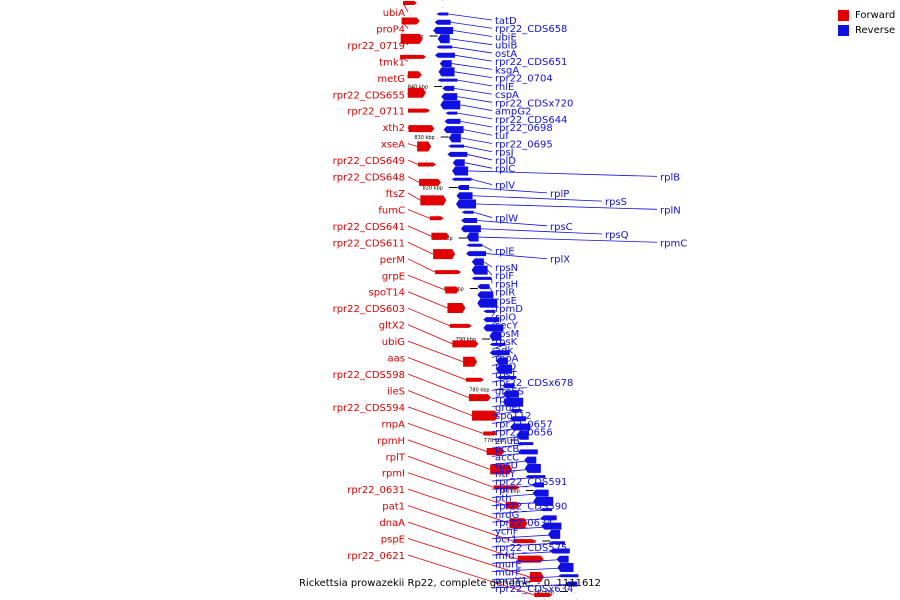  Describe the element at coordinates (559, 194) in the screenshot. I see `reverse-gene-label: rplP` at that location.